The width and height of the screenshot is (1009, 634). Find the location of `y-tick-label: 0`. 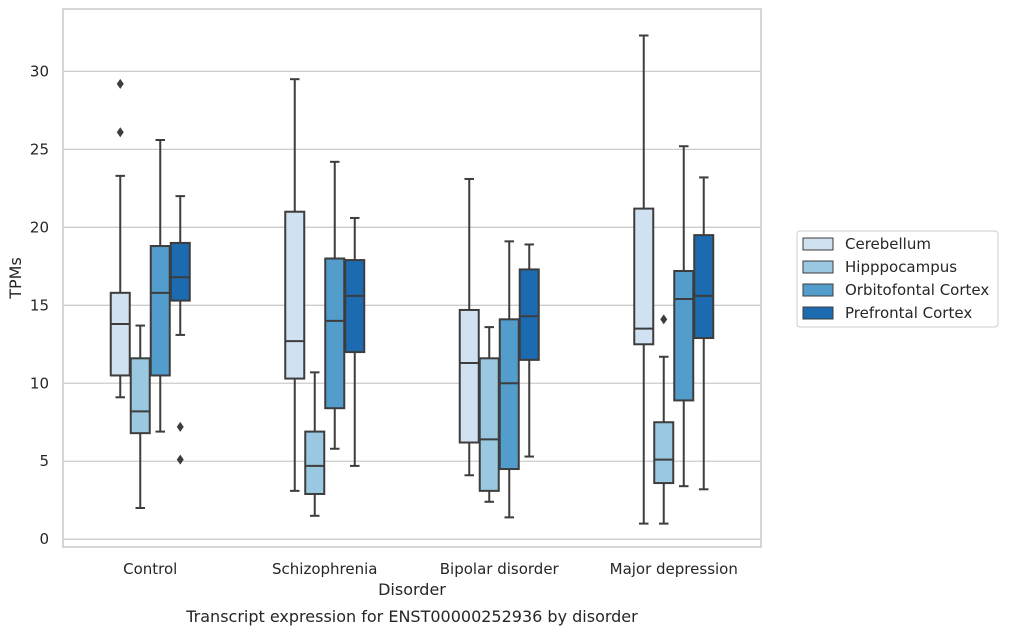

y-tick-label: 0 is located at coordinates (44, 539).